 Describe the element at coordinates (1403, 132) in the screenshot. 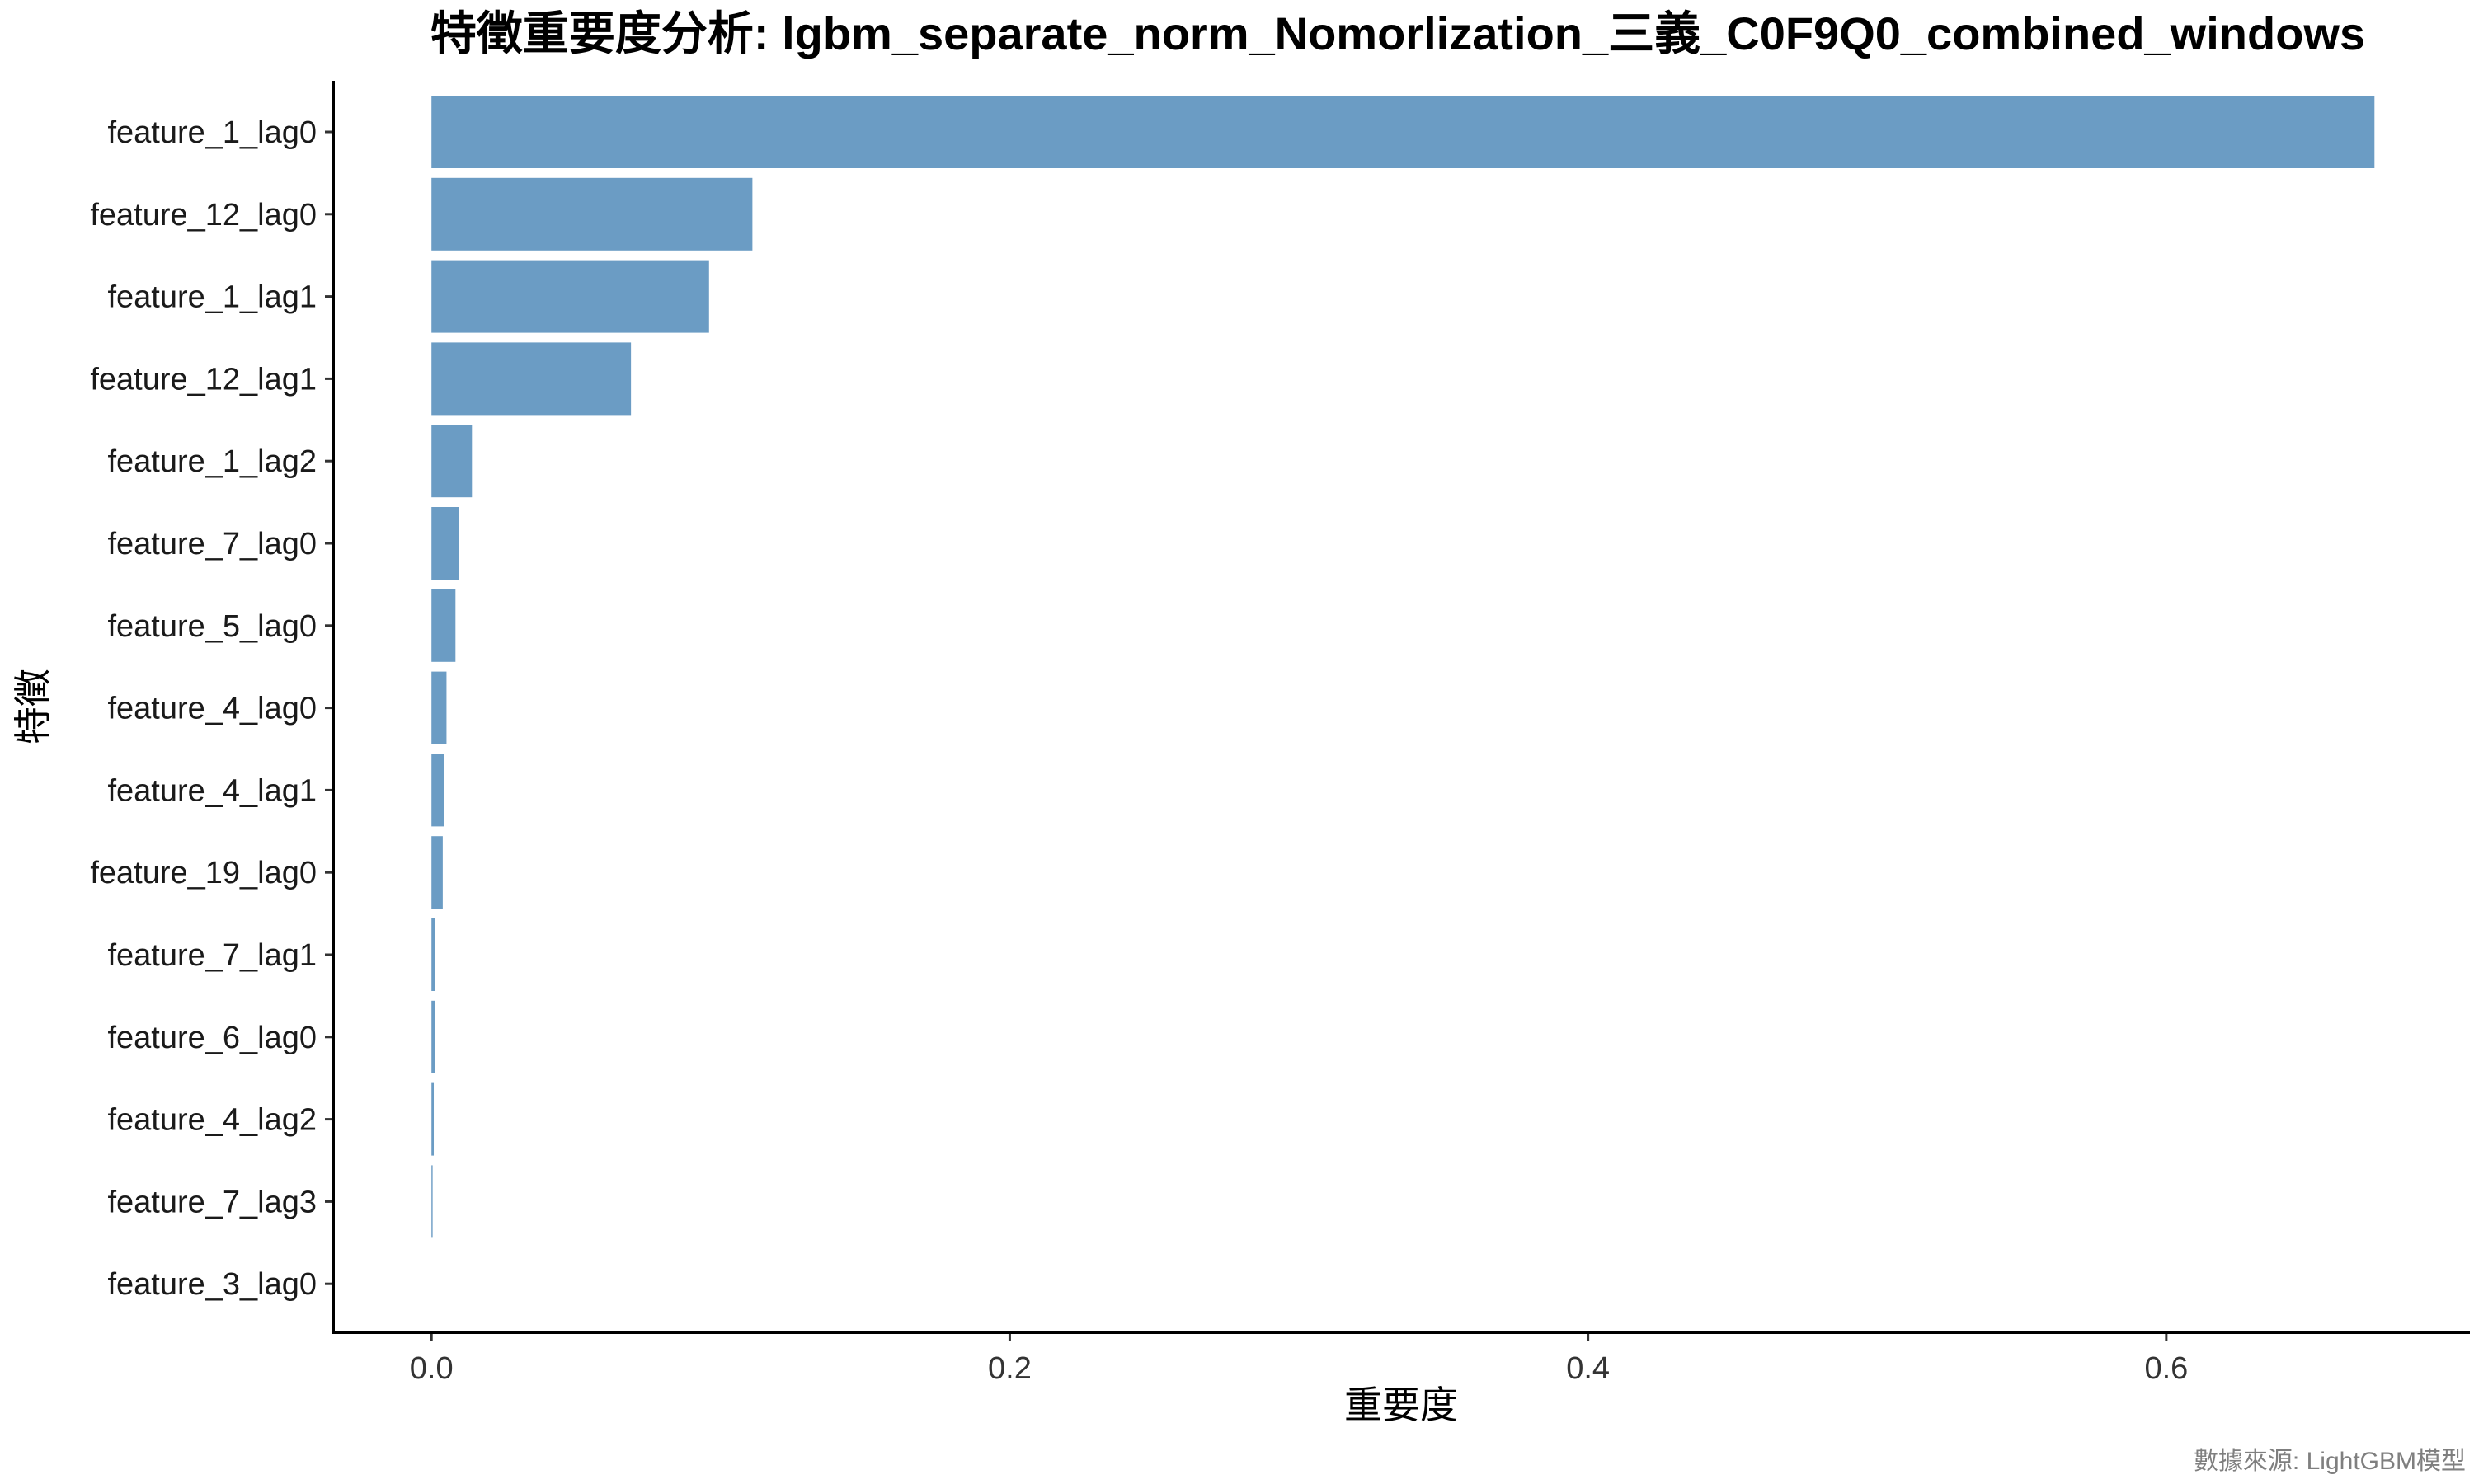

I see `bar-feature-1-lag0` at that location.